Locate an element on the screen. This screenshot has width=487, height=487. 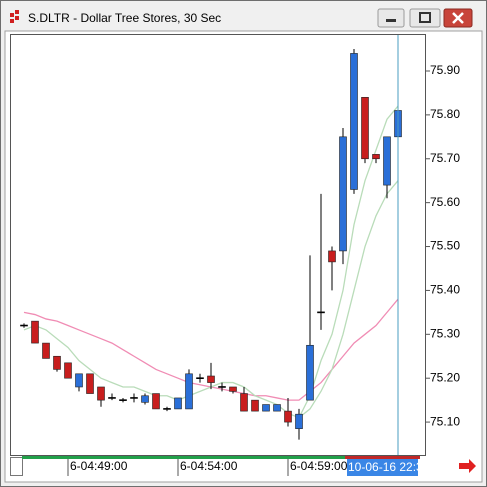
maximize-button is located at coordinates (425, 18).